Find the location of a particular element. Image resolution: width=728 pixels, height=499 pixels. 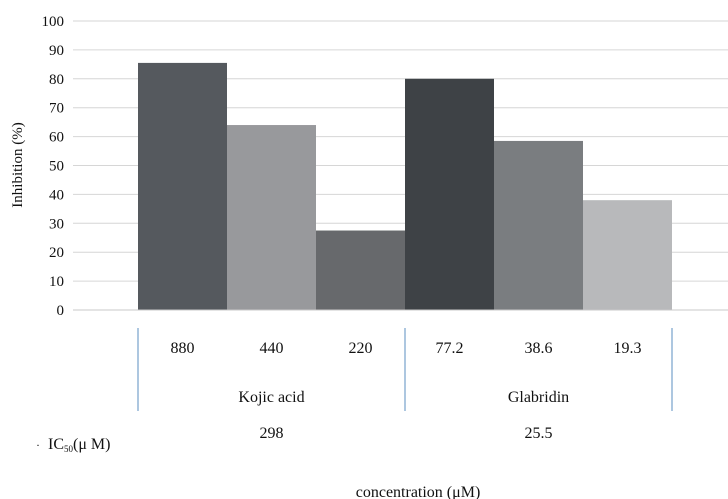

ic50-marker: · is located at coordinates (38, 445).